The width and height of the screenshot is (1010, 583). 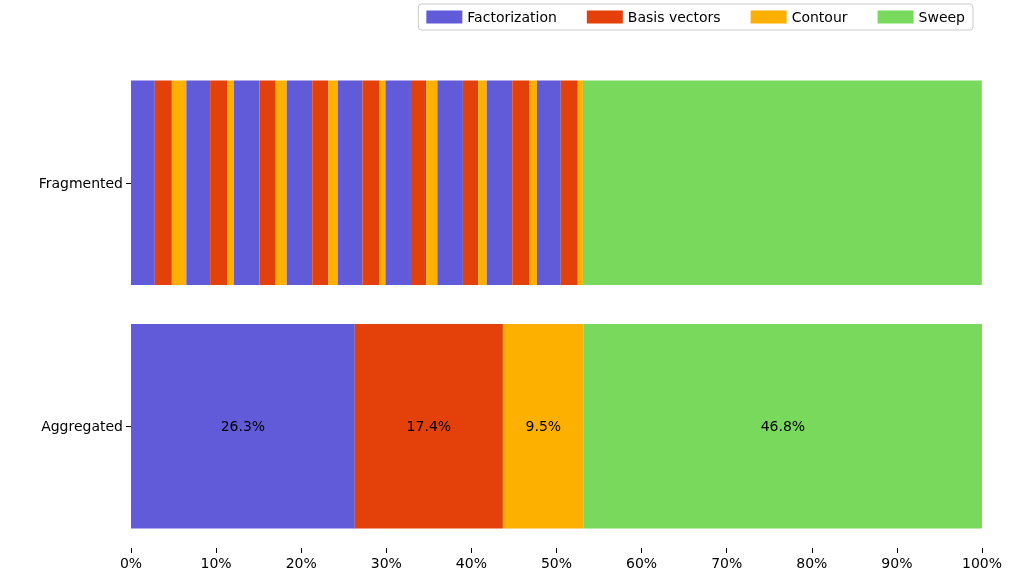 I want to click on data-label: 9.5%, so click(x=543, y=426).